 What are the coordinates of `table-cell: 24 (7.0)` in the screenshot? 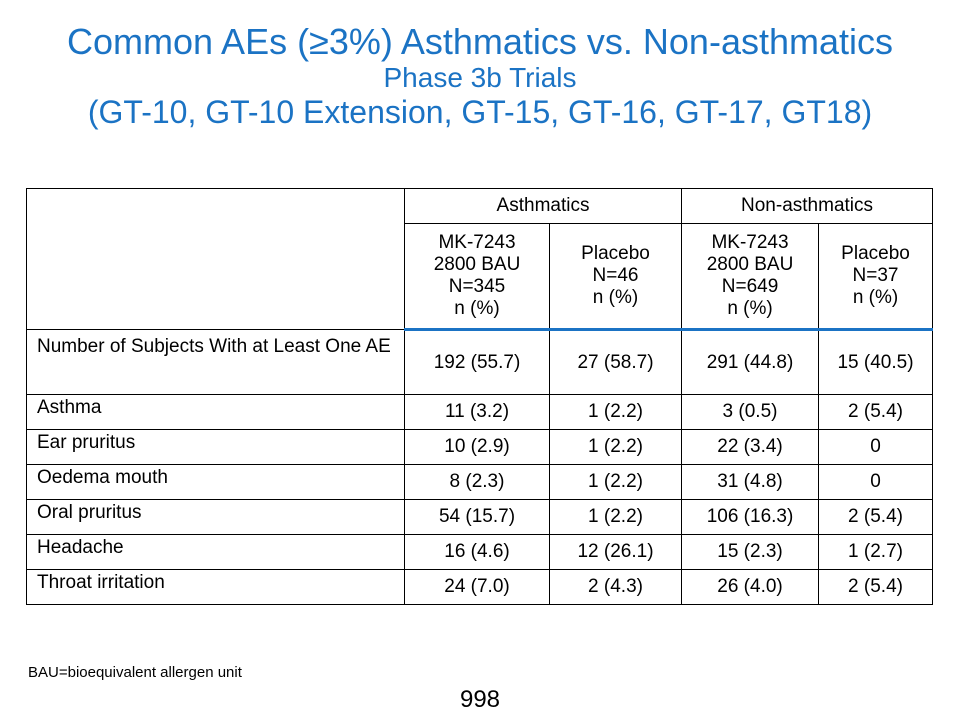 It's located at (477, 587).